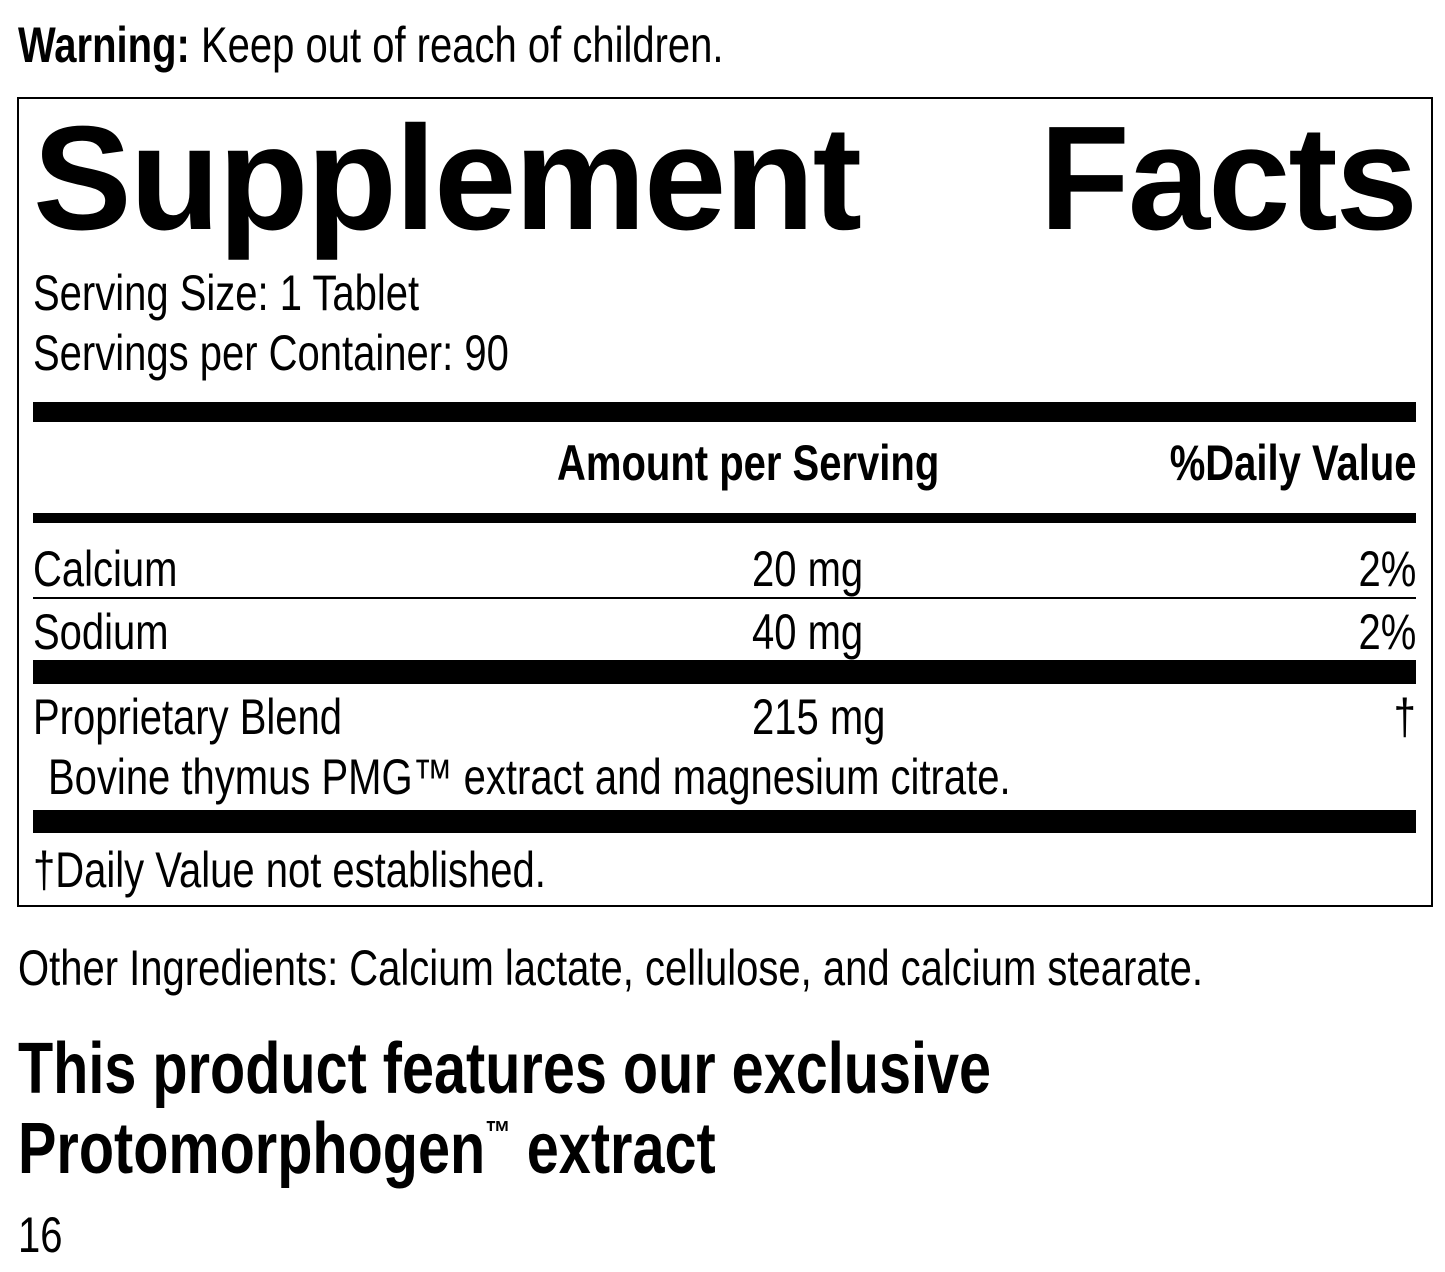 The image size is (1445, 1272). What do you see at coordinates (808, 632) in the screenshot?
I see `amount: 40 mg` at bounding box center [808, 632].